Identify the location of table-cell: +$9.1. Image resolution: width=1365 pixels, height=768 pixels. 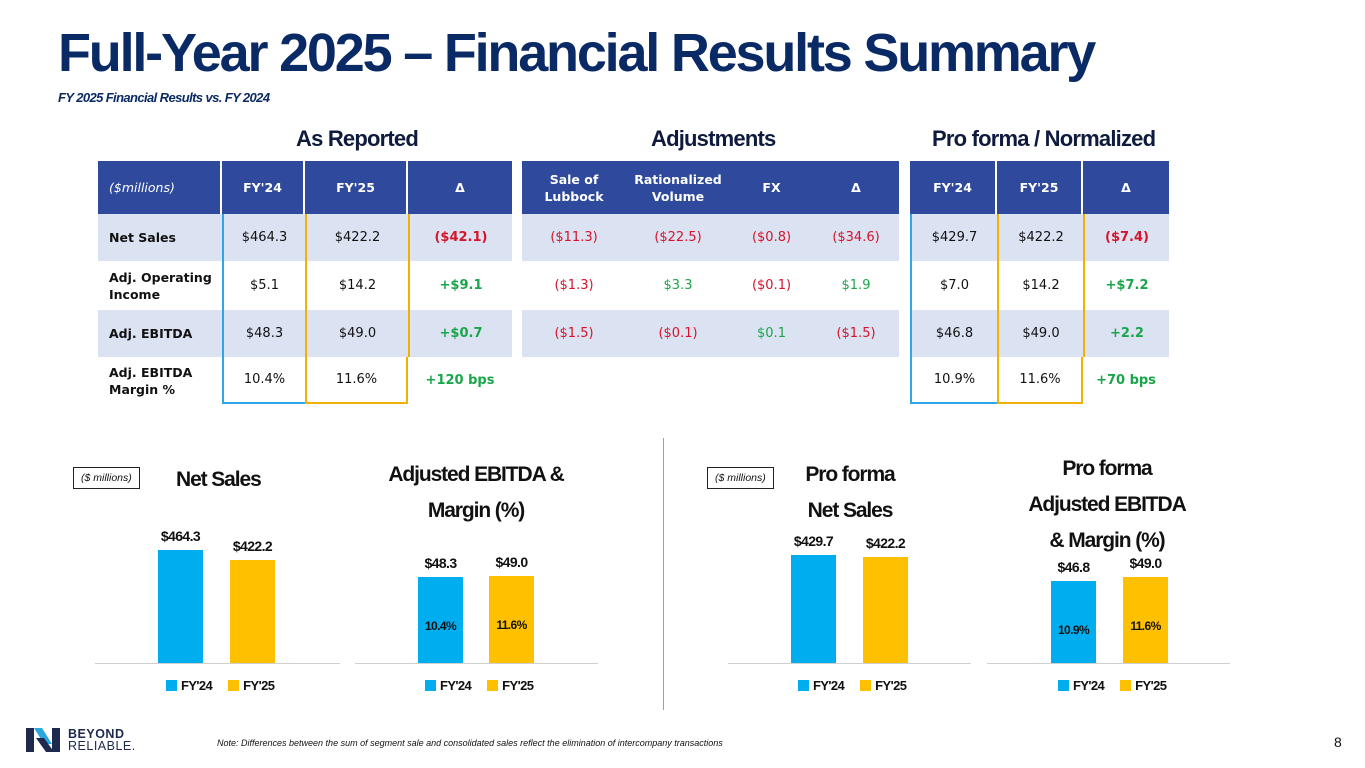
(460, 285).